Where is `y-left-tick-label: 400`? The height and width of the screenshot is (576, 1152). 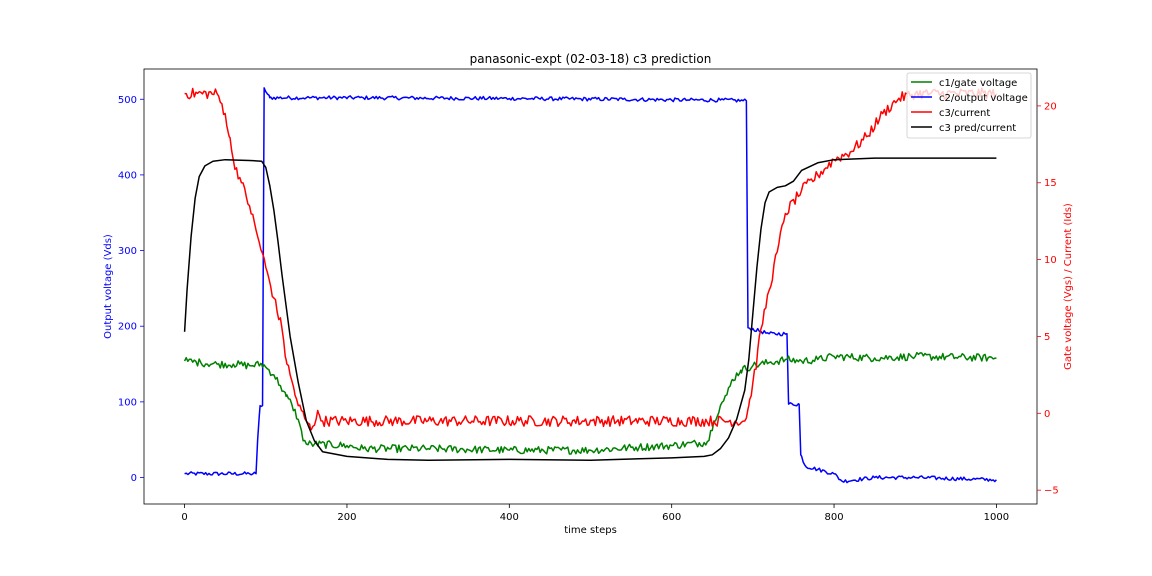 y-left-tick-label: 400 is located at coordinates (127, 175).